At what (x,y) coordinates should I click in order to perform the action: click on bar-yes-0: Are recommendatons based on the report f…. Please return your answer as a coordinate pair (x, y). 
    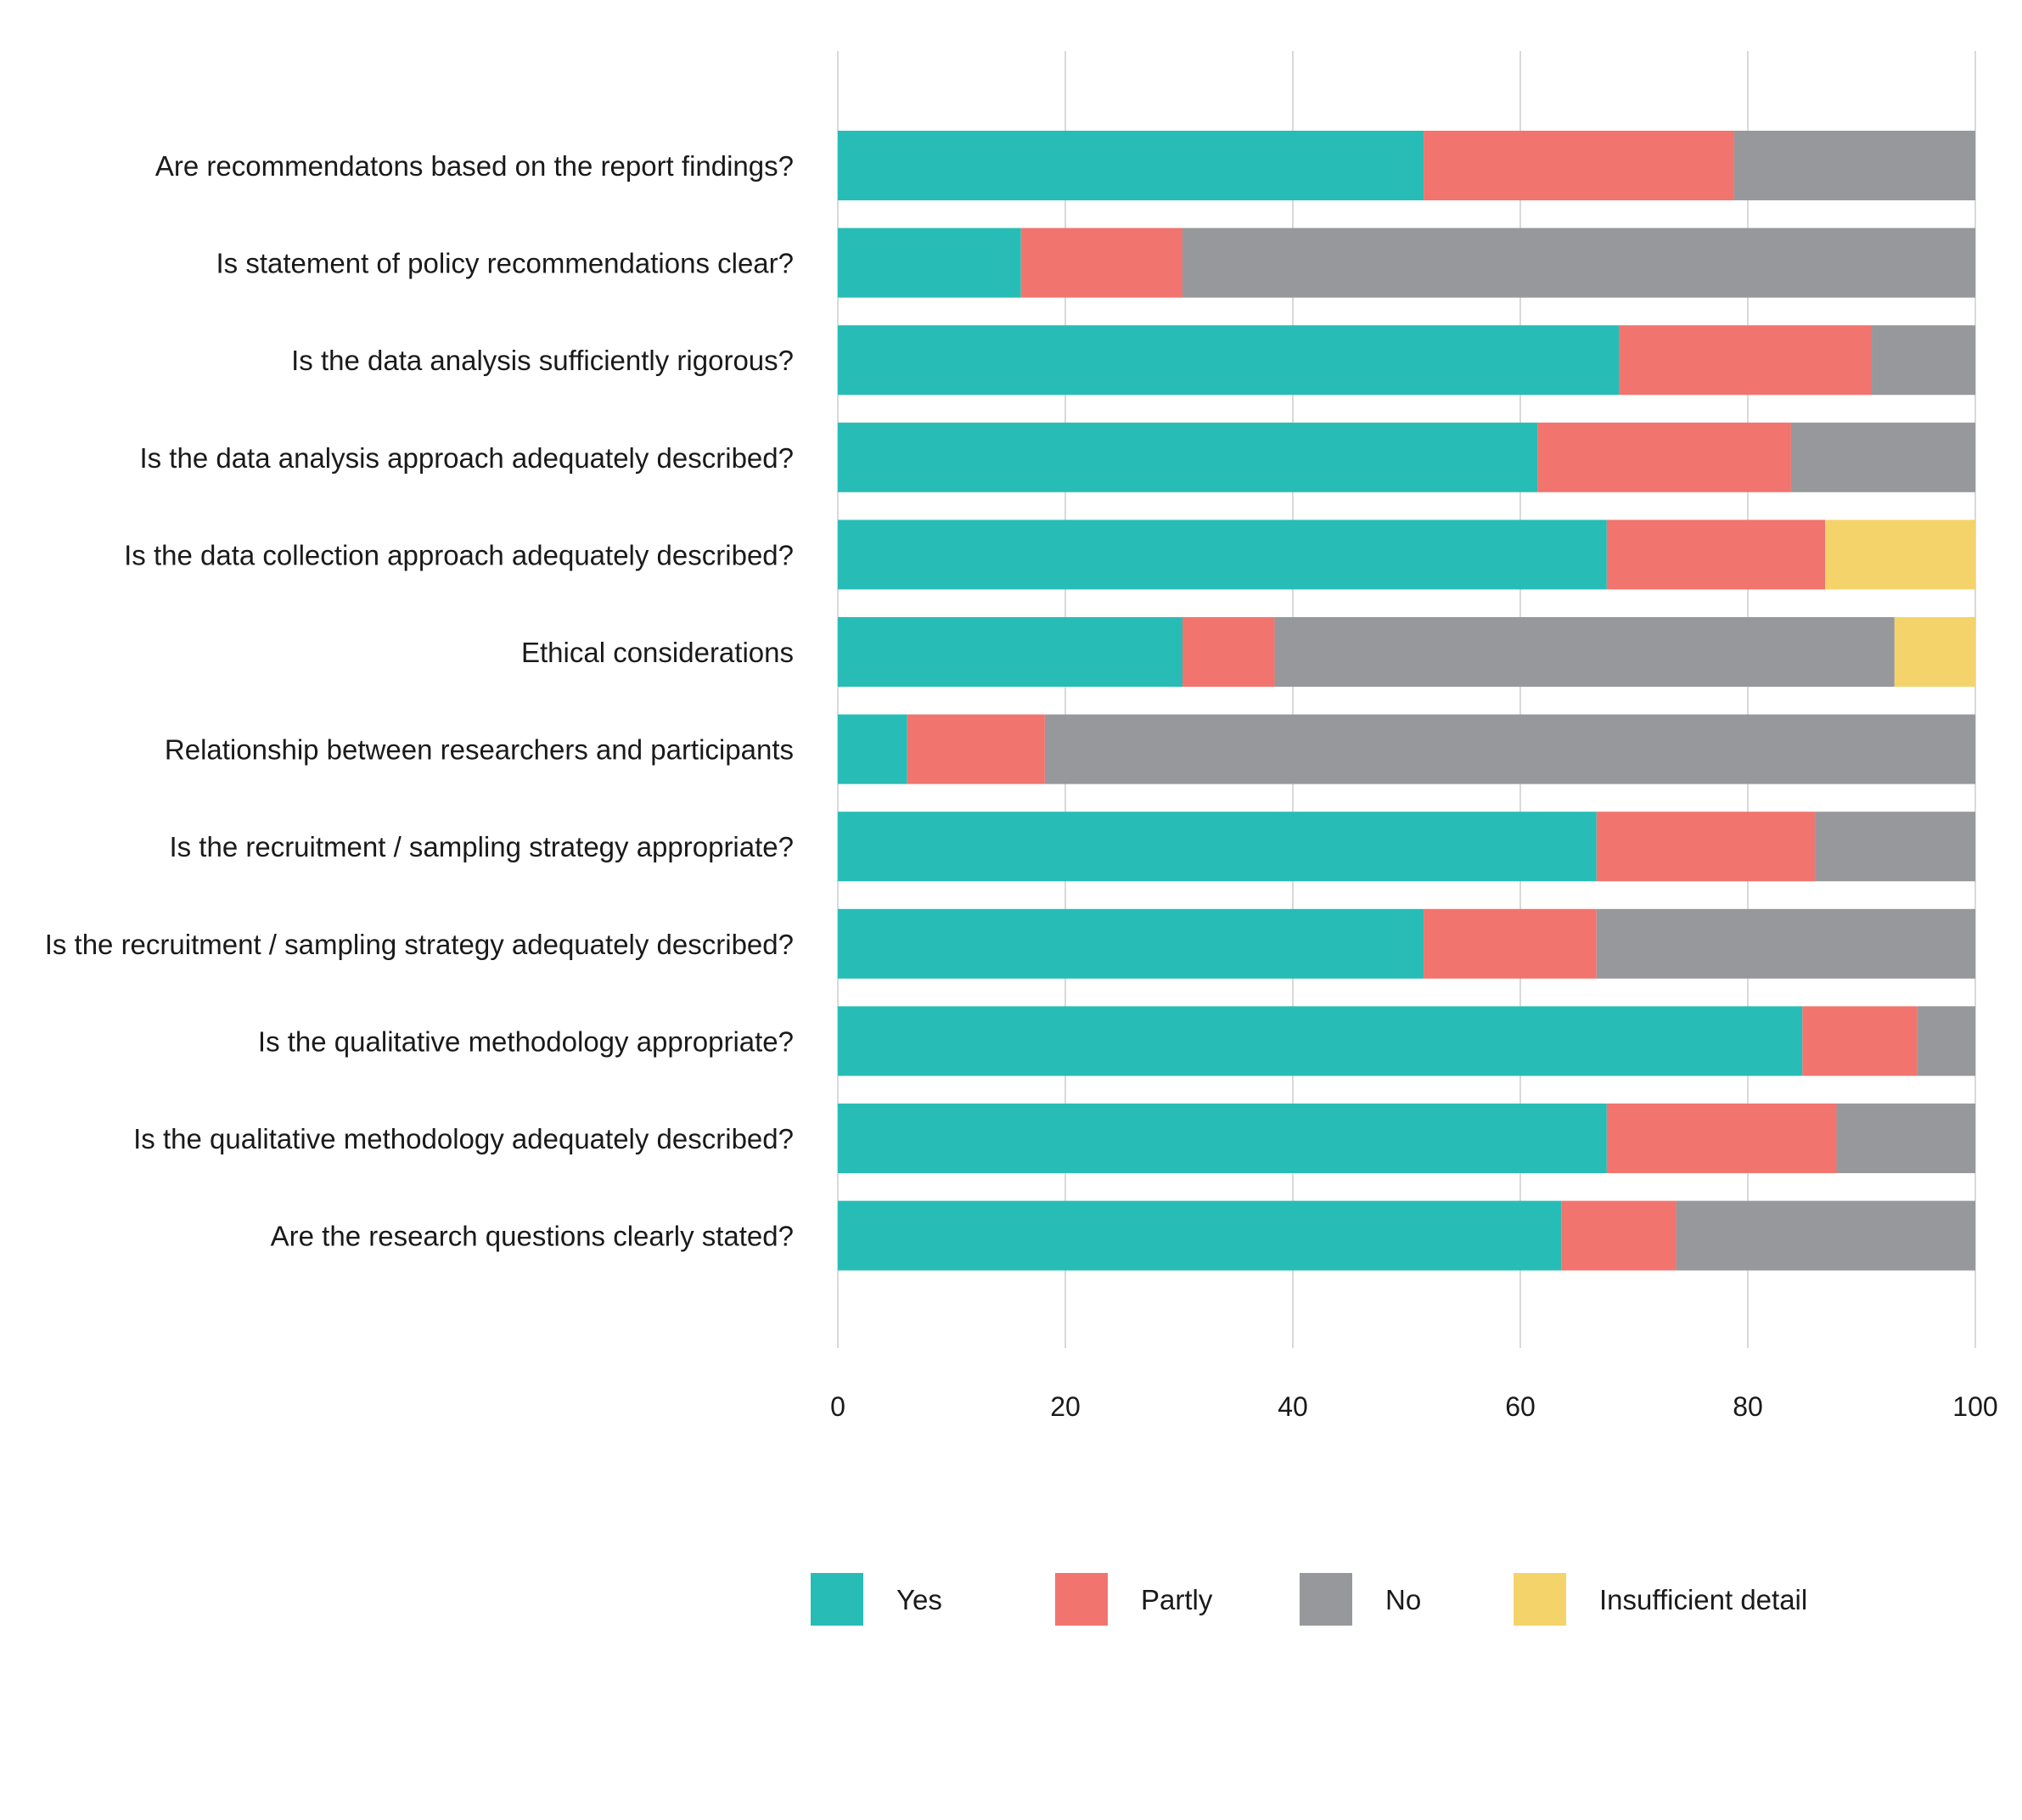
    Looking at the image, I should click on (1131, 165).